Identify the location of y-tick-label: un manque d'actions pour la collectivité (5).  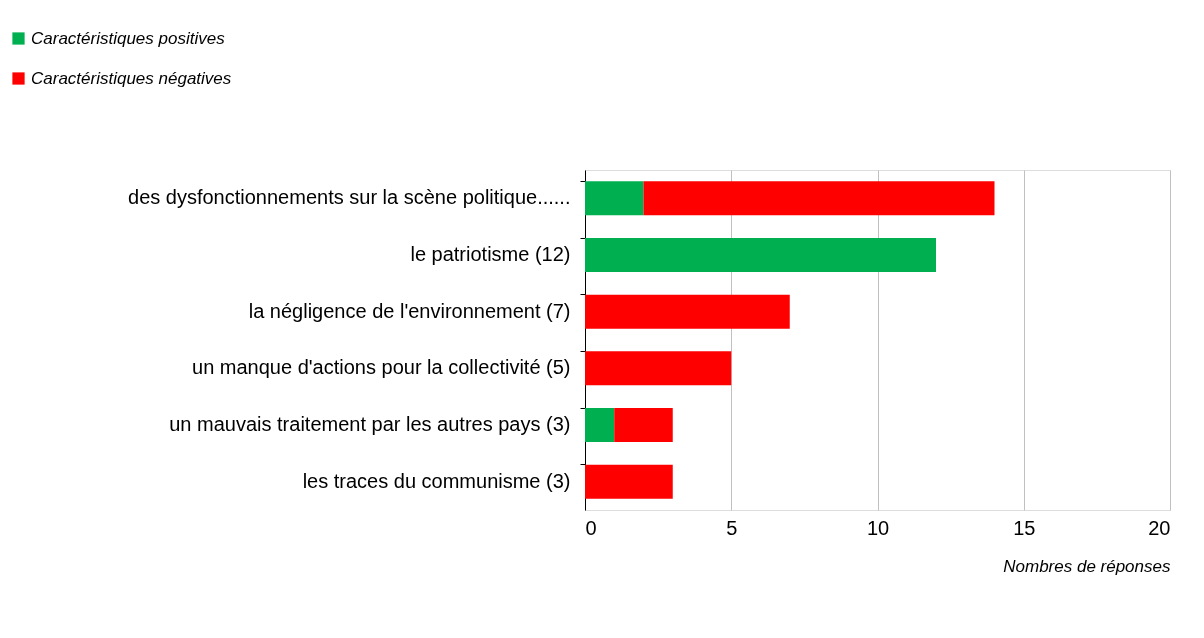
(381, 367).